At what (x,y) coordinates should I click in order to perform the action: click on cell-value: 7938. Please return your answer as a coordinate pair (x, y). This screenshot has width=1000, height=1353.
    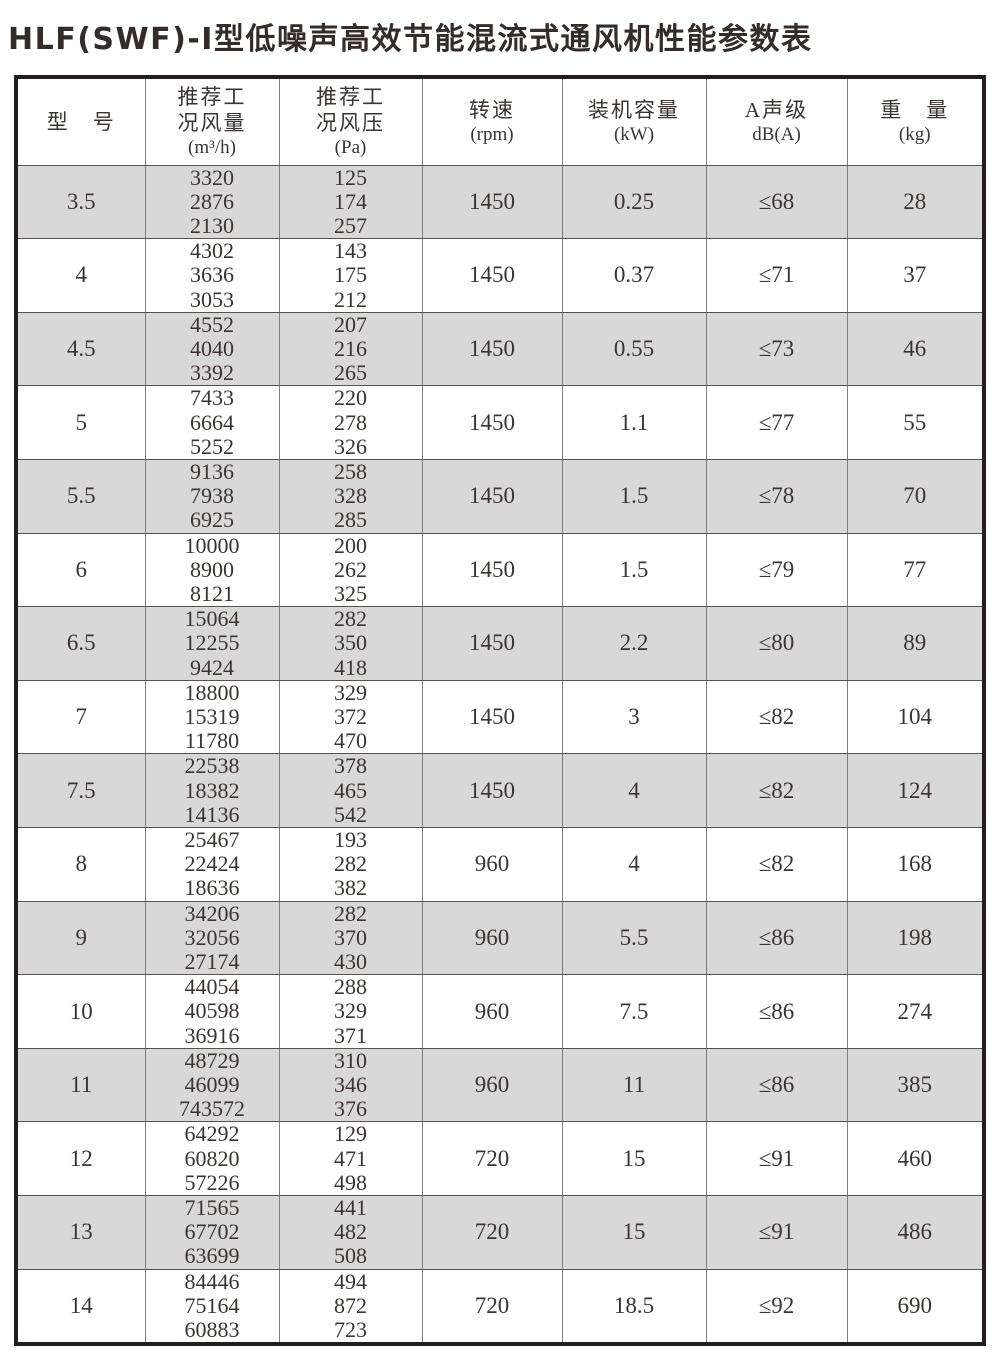
    Looking at the image, I should click on (212, 496).